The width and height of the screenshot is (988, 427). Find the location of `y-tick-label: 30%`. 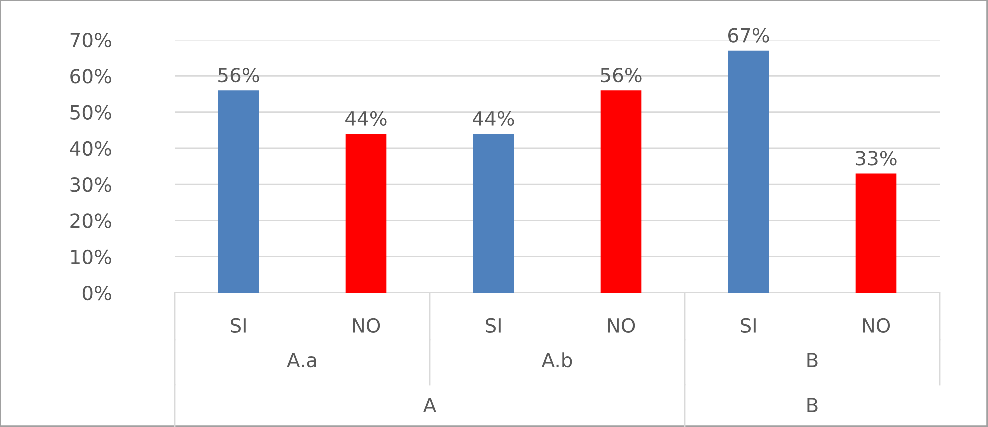

y-tick-label: 30% is located at coordinates (91, 185).